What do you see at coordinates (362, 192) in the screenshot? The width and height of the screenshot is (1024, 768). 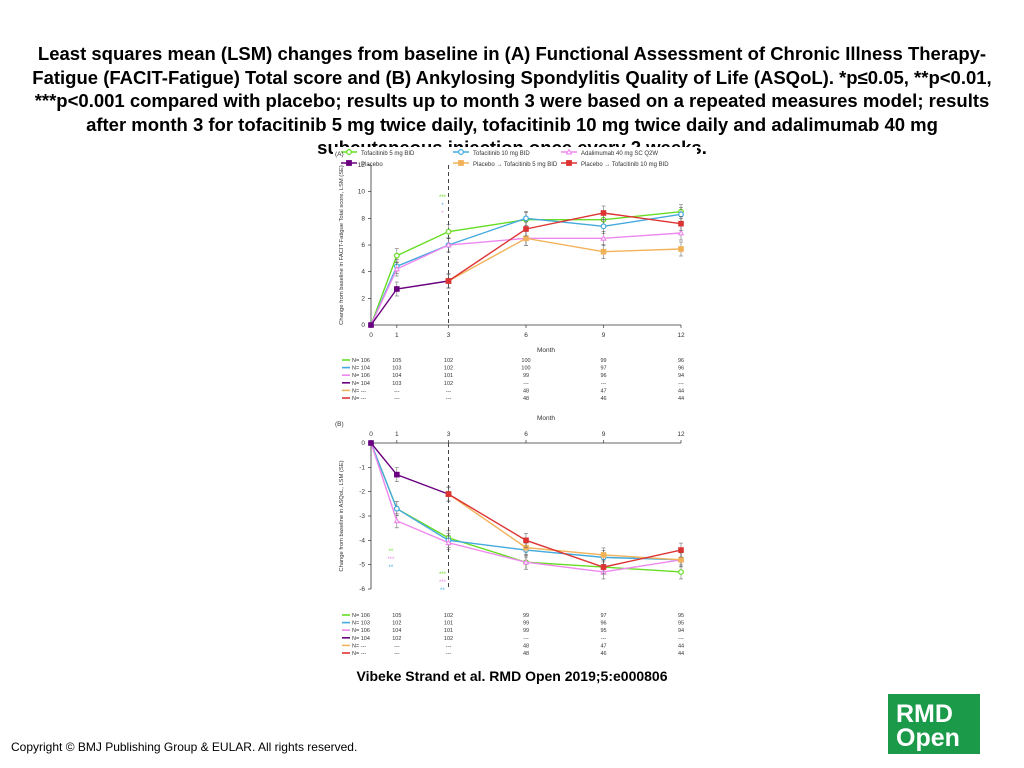 I see `y-tick-label: 10` at bounding box center [362, 192].